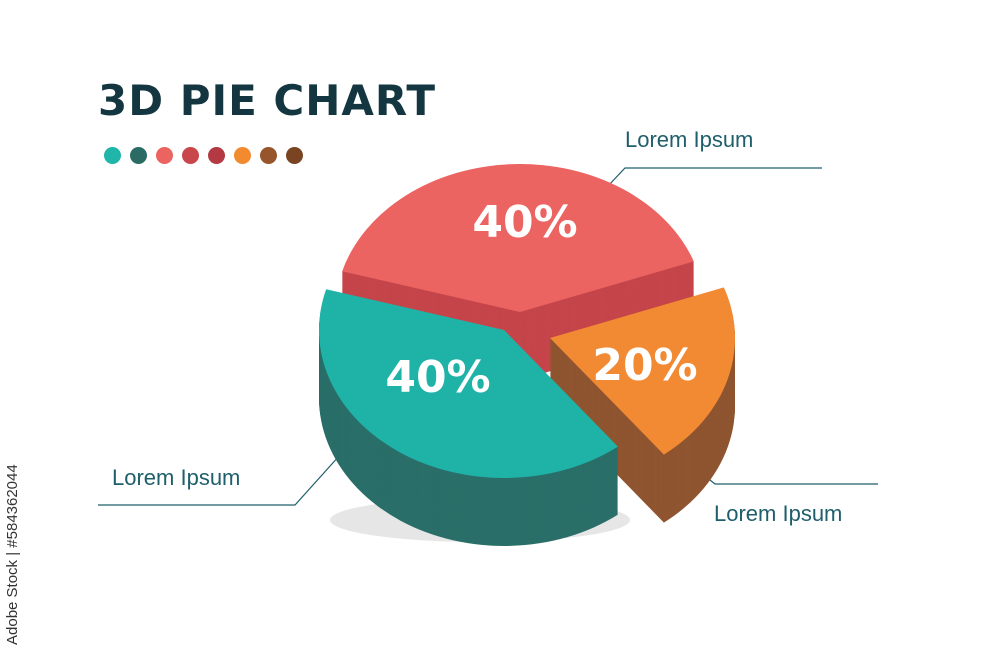 This screenshot has height=667, width=1000. What do you see at coordinates (689, 139) in the screenshot?
I see `label-red-slice: Lorem Ipsum` at bounding box center [689, 139].